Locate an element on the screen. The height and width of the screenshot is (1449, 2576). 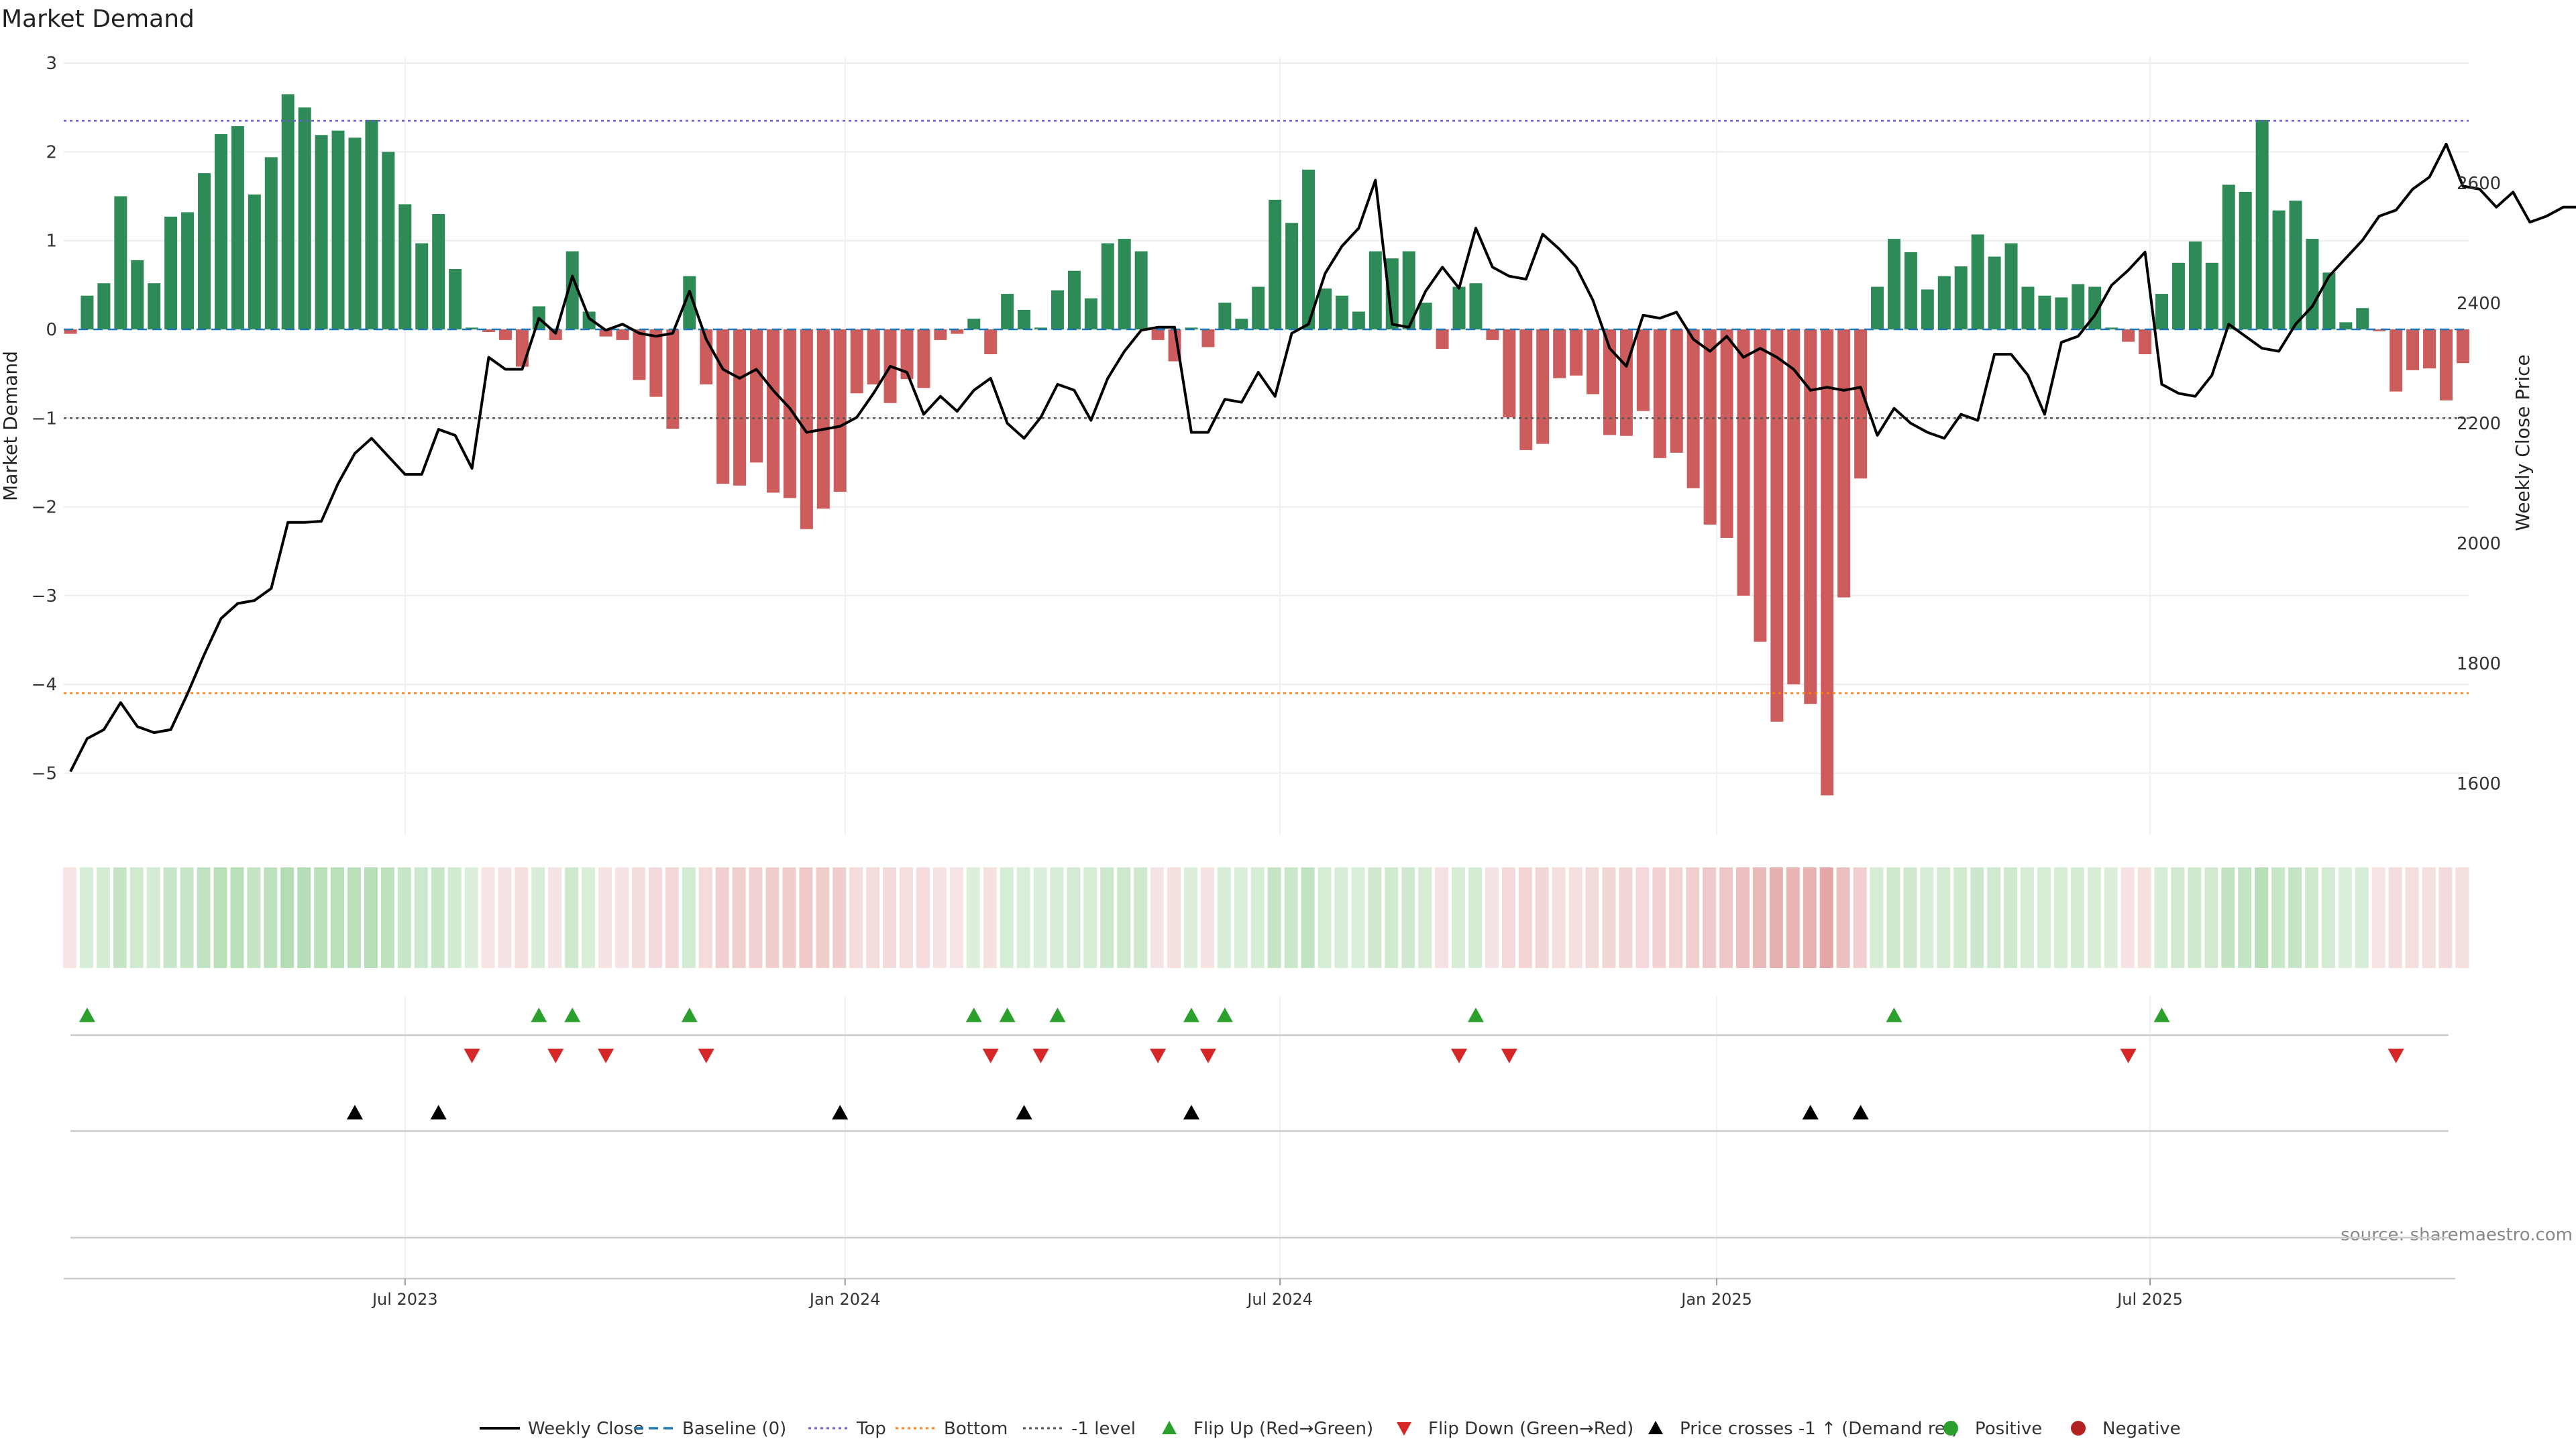
legend-label: -1 level is located at coordinates (1103, 1429).